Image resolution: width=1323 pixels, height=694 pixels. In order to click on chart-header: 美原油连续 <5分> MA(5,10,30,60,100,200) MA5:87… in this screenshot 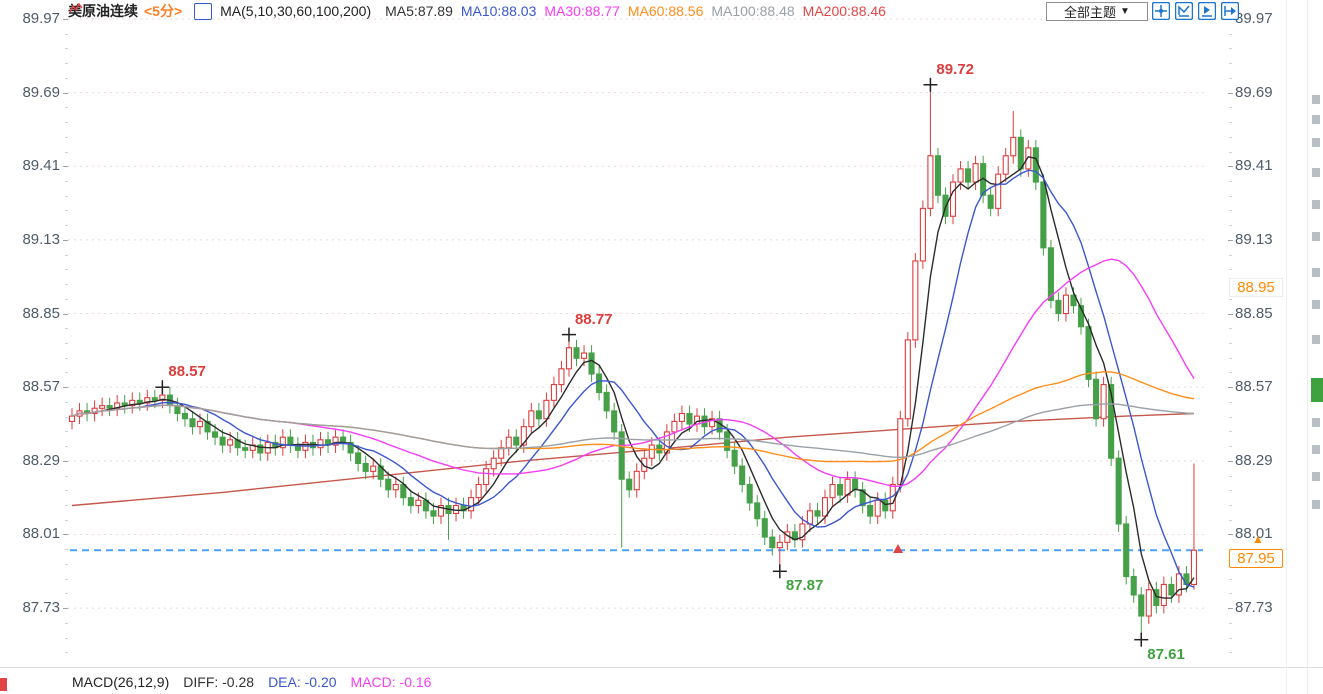, I will do `click(477, 11)`.